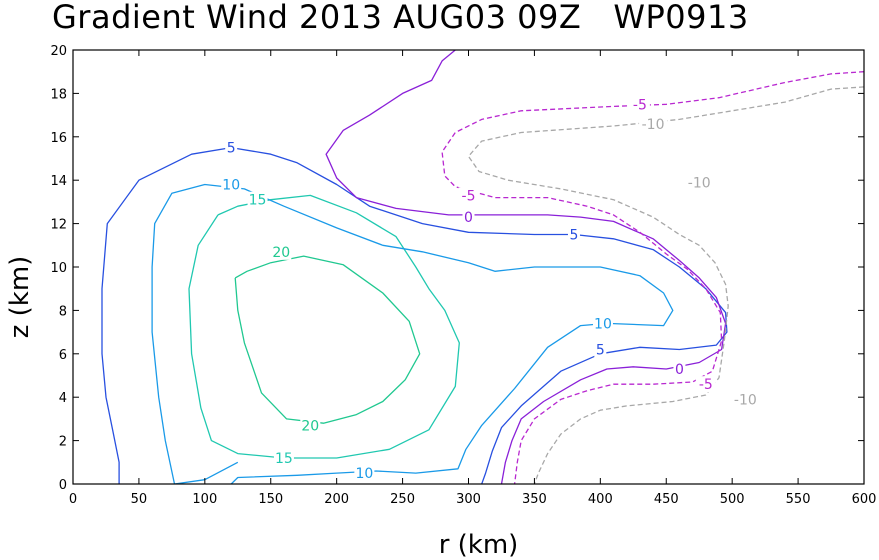 Image resolution: width=879 pixels, height=560 pixels. I want to click on y-tick-label: 10, so click(58, 268).